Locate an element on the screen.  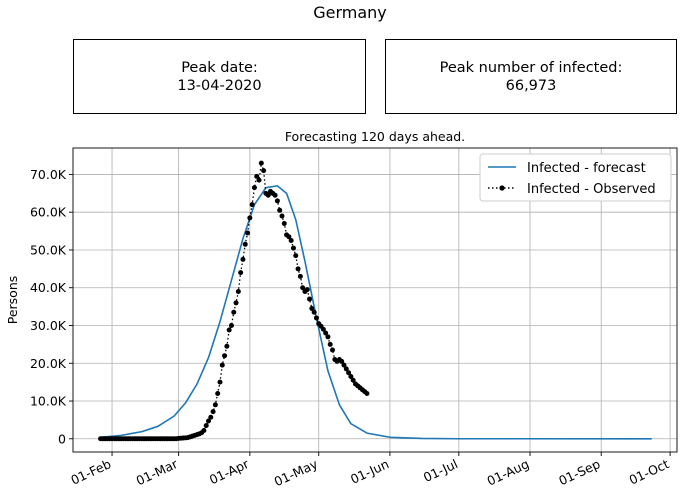
x-tick-label: 01-Sep is located at coordinates (579, 472).